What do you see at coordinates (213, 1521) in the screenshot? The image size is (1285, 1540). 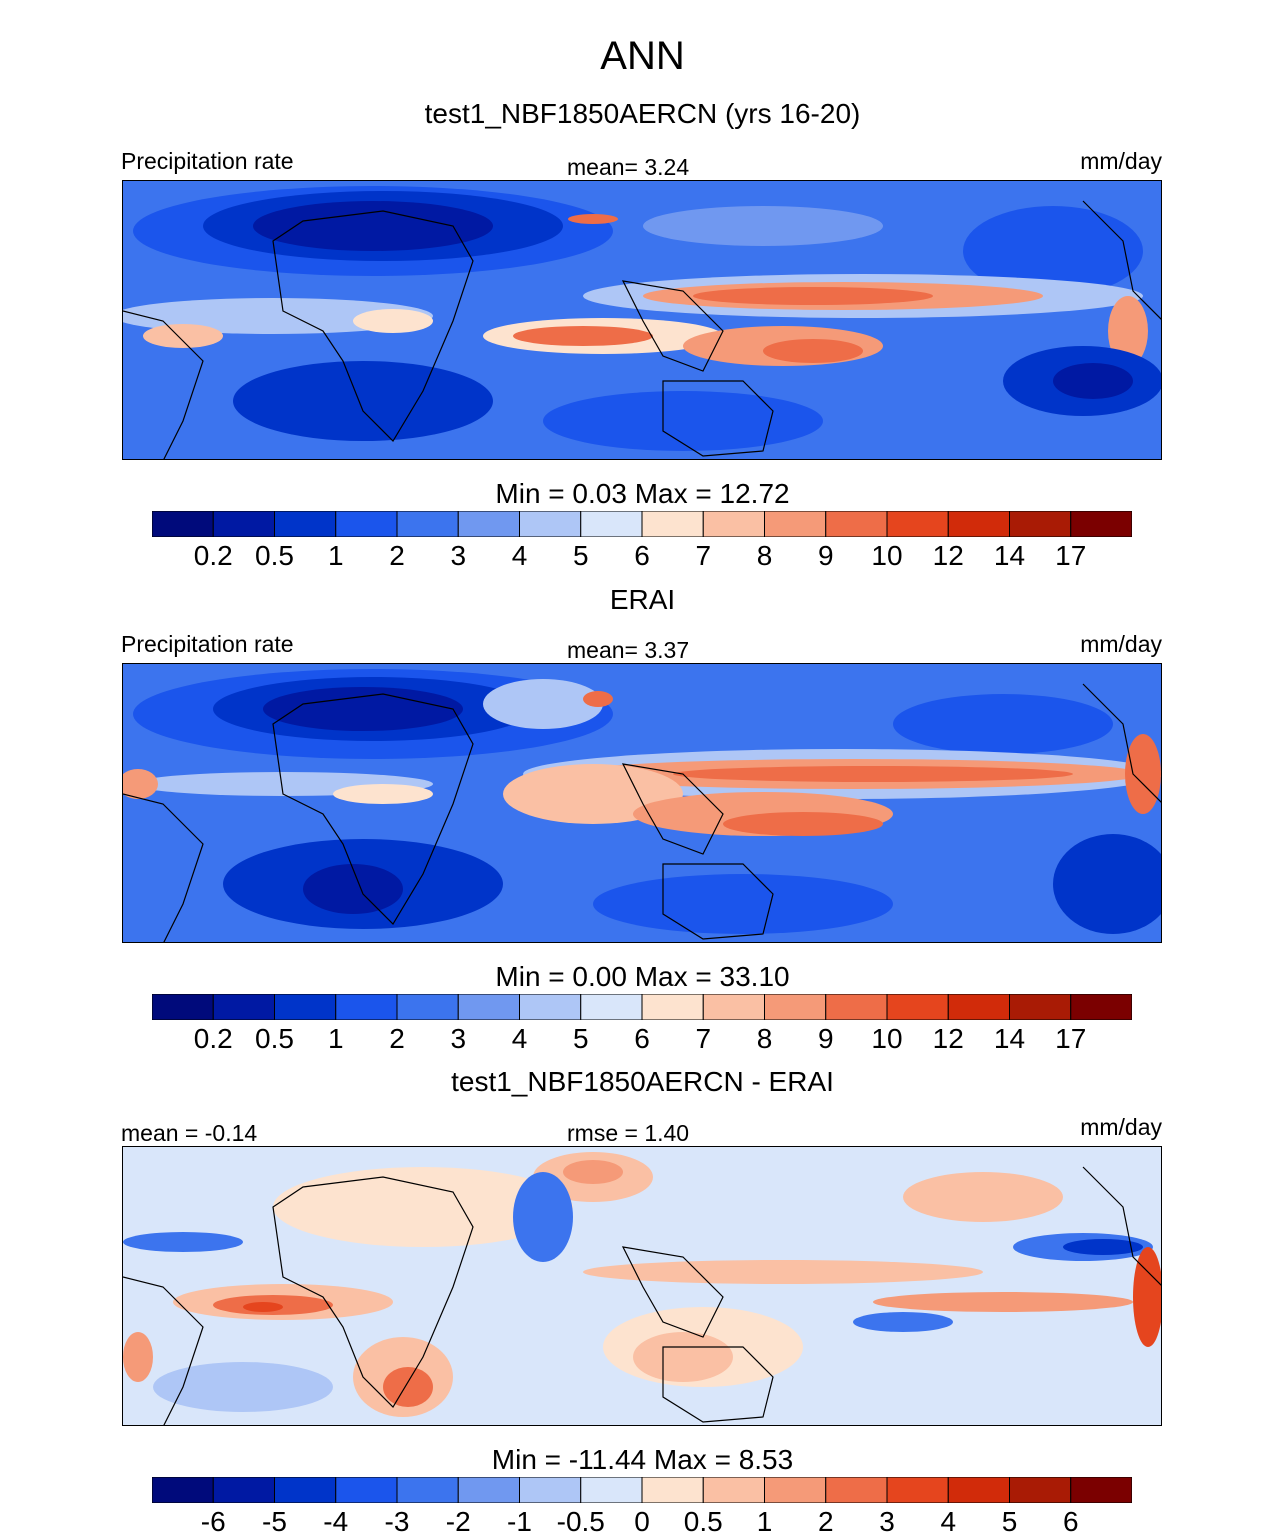 I see `colorbar-tick-label: -6` at bounding box center [213, 1521].